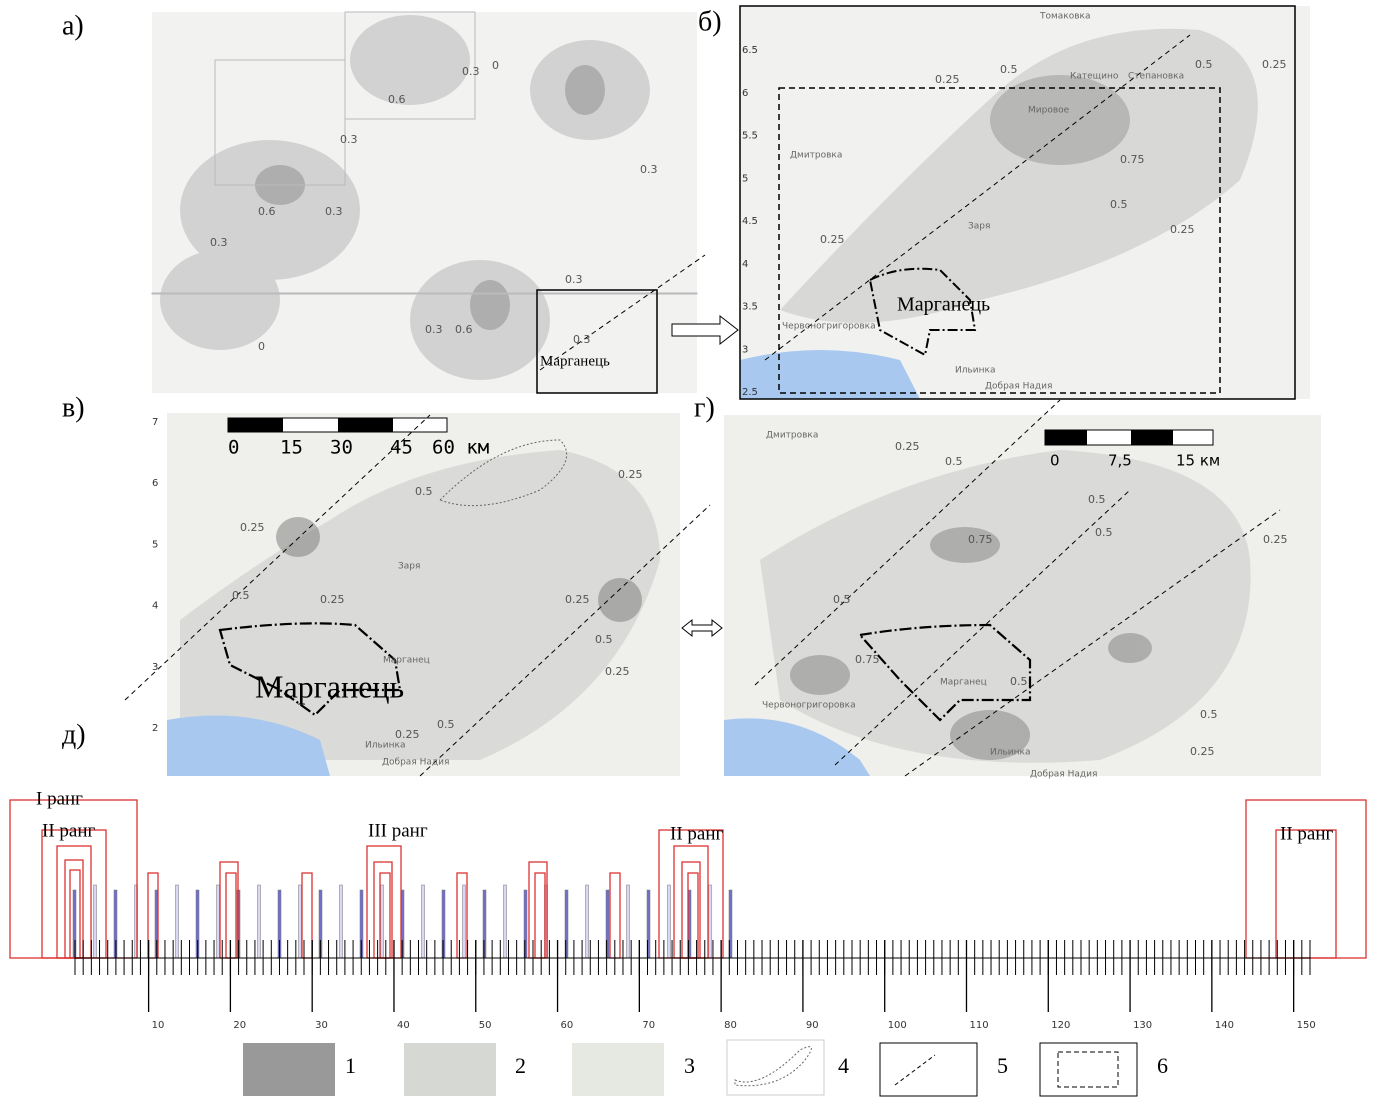 This screenshot has height=1102, width=1379. I want to click on town-label: Марганець, so click(329, 686).